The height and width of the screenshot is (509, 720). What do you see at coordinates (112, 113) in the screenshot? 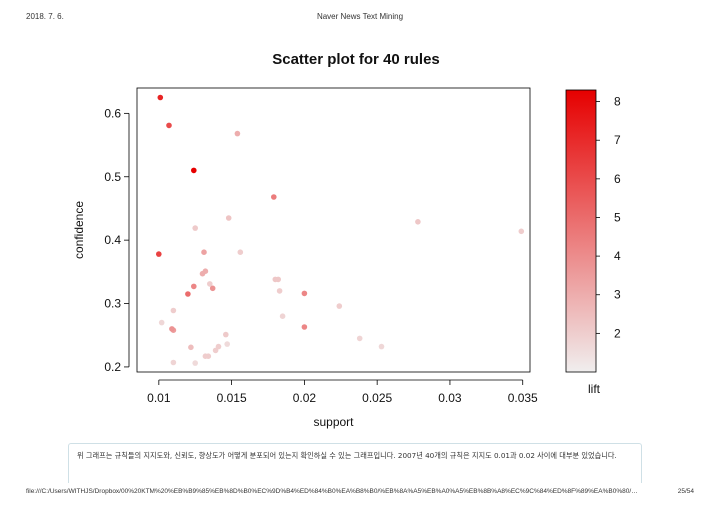
I see `y-tick-label: 0.6` at bounding box center [112, 113].